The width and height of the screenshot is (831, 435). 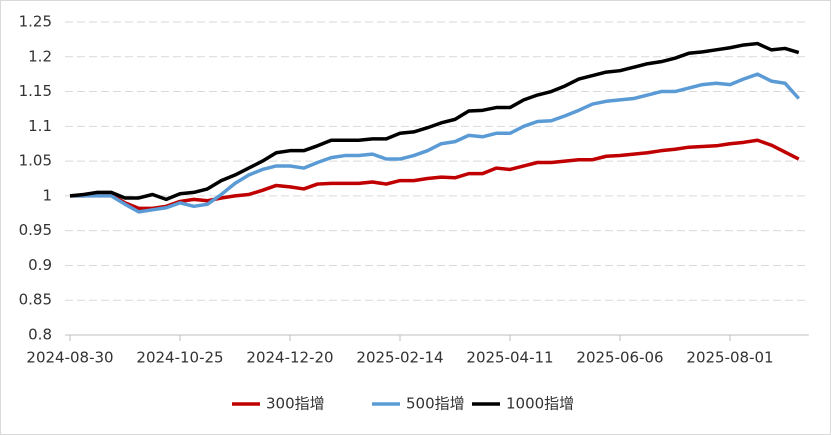 What do you see at coordinates (35, 161) in the screenshot?
I see `y-tick-label: 1.05` at bounding box center [35, 161].